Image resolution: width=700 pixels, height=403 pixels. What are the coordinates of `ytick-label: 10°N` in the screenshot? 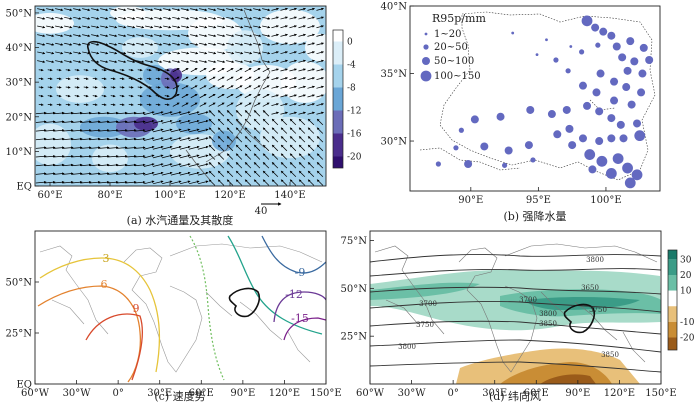 It's located at (19, 152).